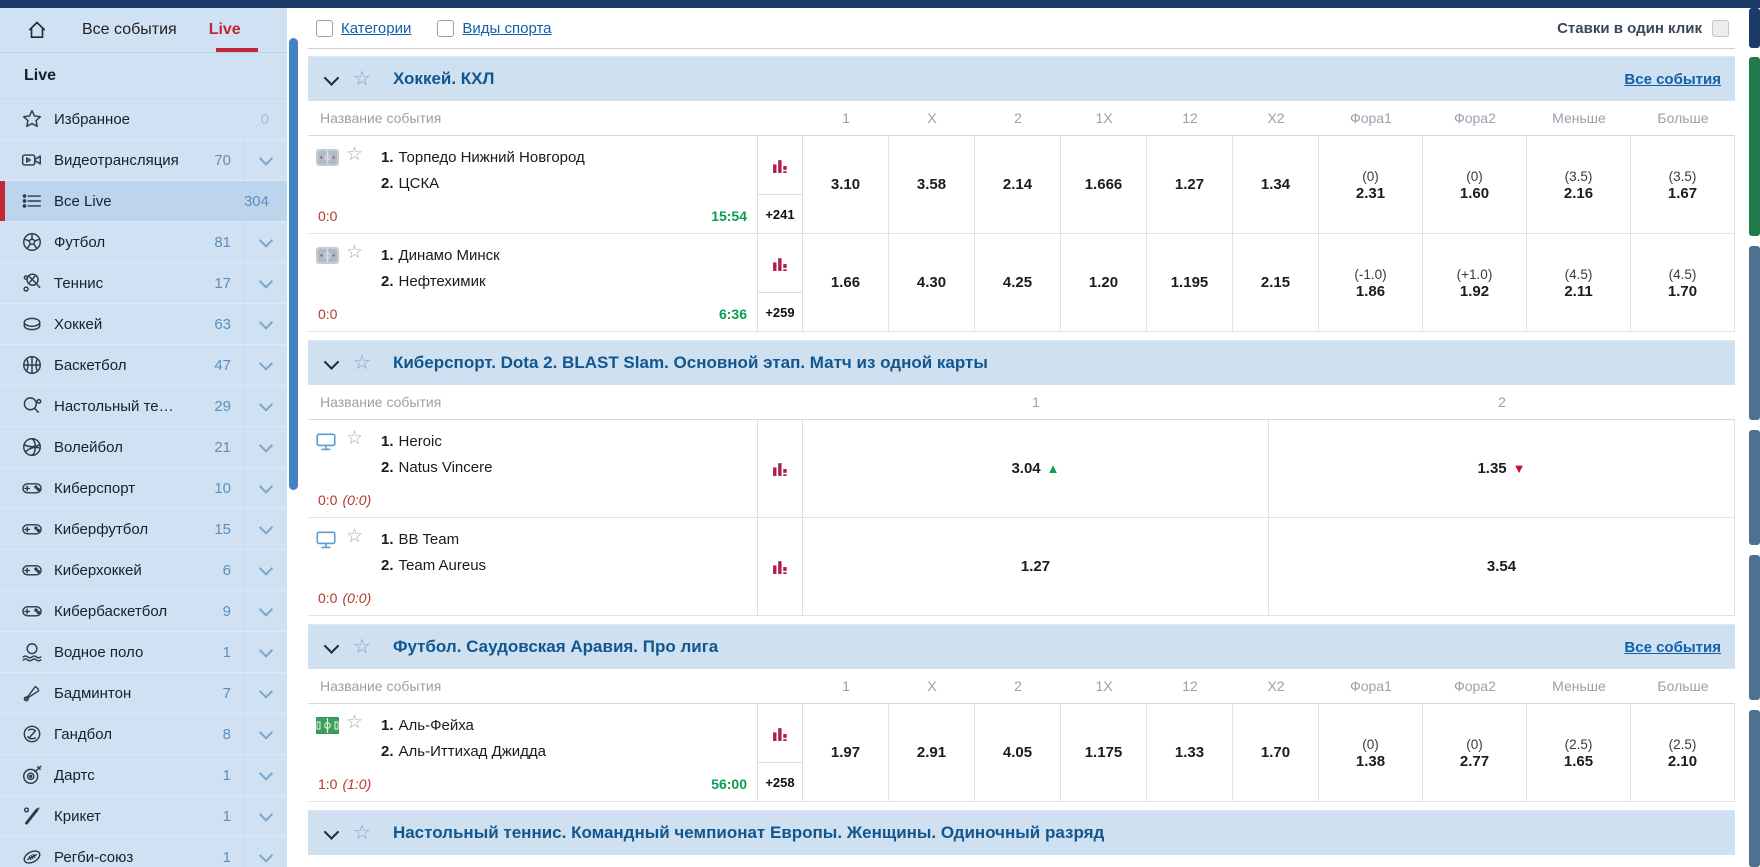 The width and height of the screenshot is (1760, 867). What do you see at coordinates (932, 282) in the screenshot?
I see `odds-cell: 4.30` at bounding box center [932, 282].